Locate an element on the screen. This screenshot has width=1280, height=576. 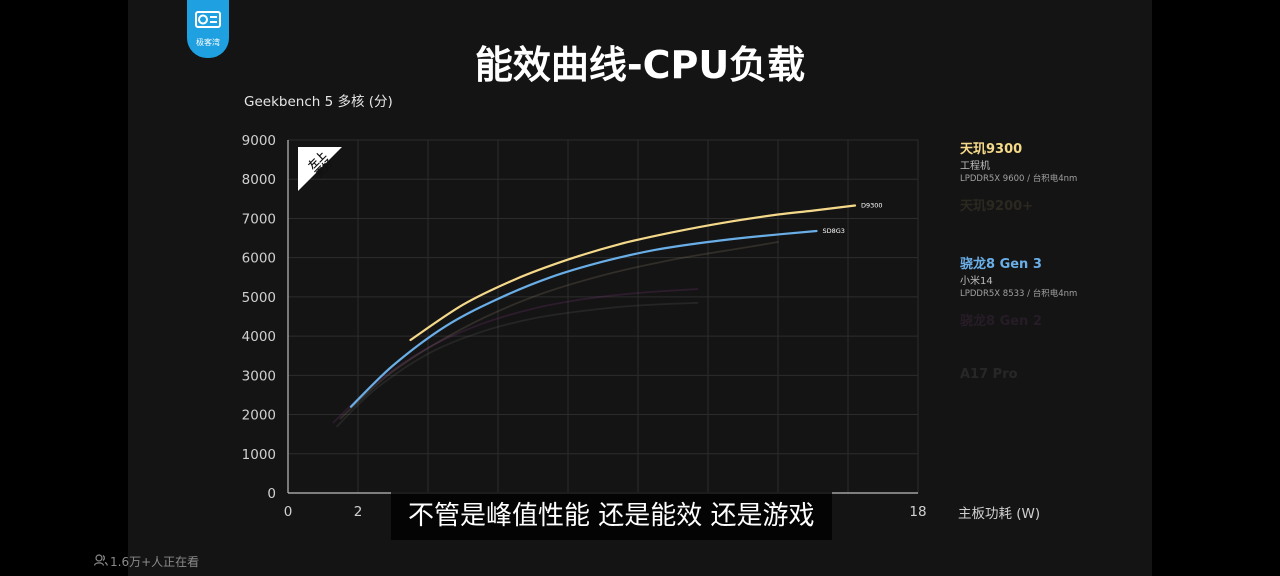
series-4-line is located at coordinates (517, 364).